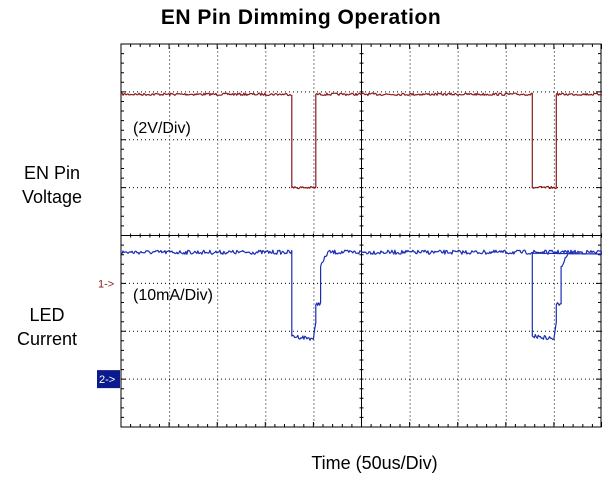 This screenshot has width=602, height=477. What do you see at coordinates (47, 327) in the screenshot?
I see `led-current-label: LED Current` at bounding box center [47, 327].